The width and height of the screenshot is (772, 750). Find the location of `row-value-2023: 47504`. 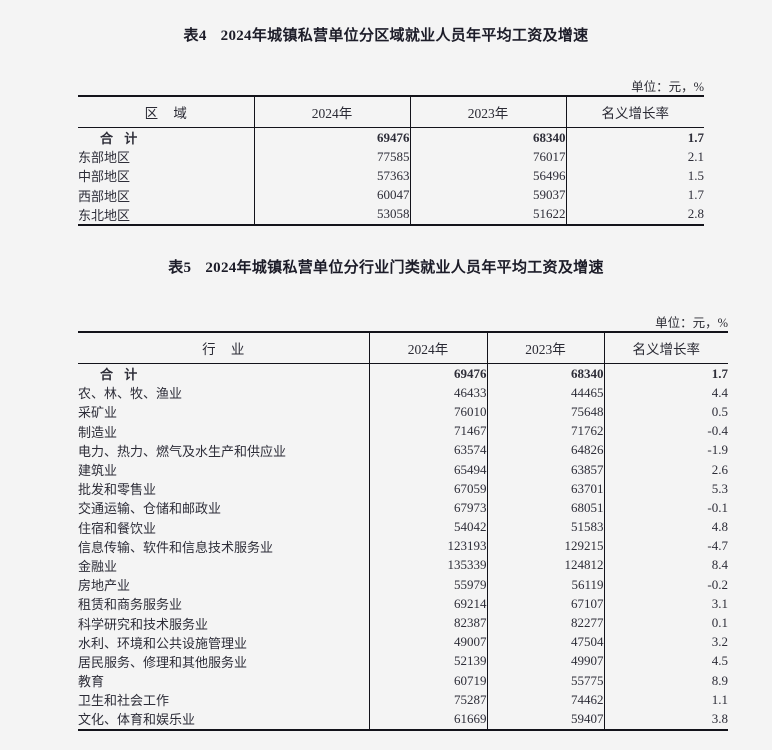

row-value-2023: 47504 is located at coordinates (545, 642).